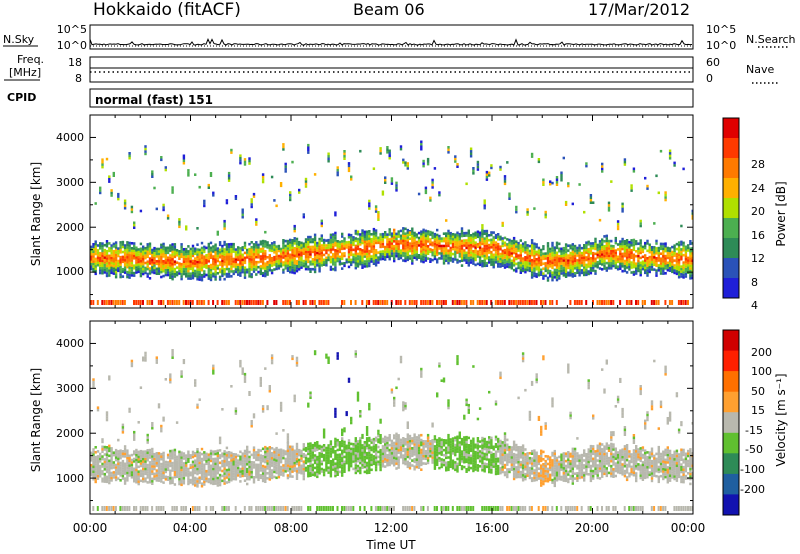  I want to click on station-title: Hokkaido (fitACF), so click(167, 10).